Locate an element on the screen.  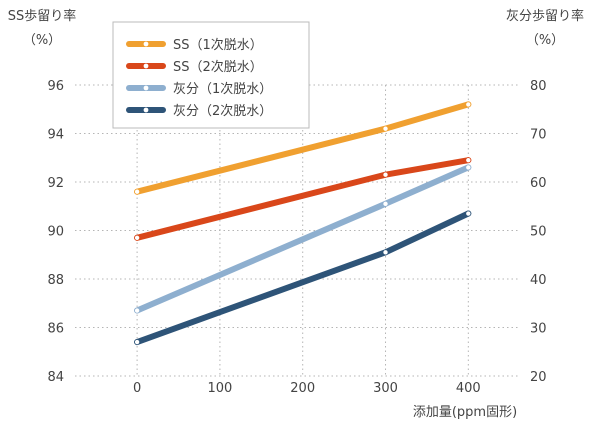
left-axis-title-line-1: SS歩留り率 is located at coordinates (42, 16).